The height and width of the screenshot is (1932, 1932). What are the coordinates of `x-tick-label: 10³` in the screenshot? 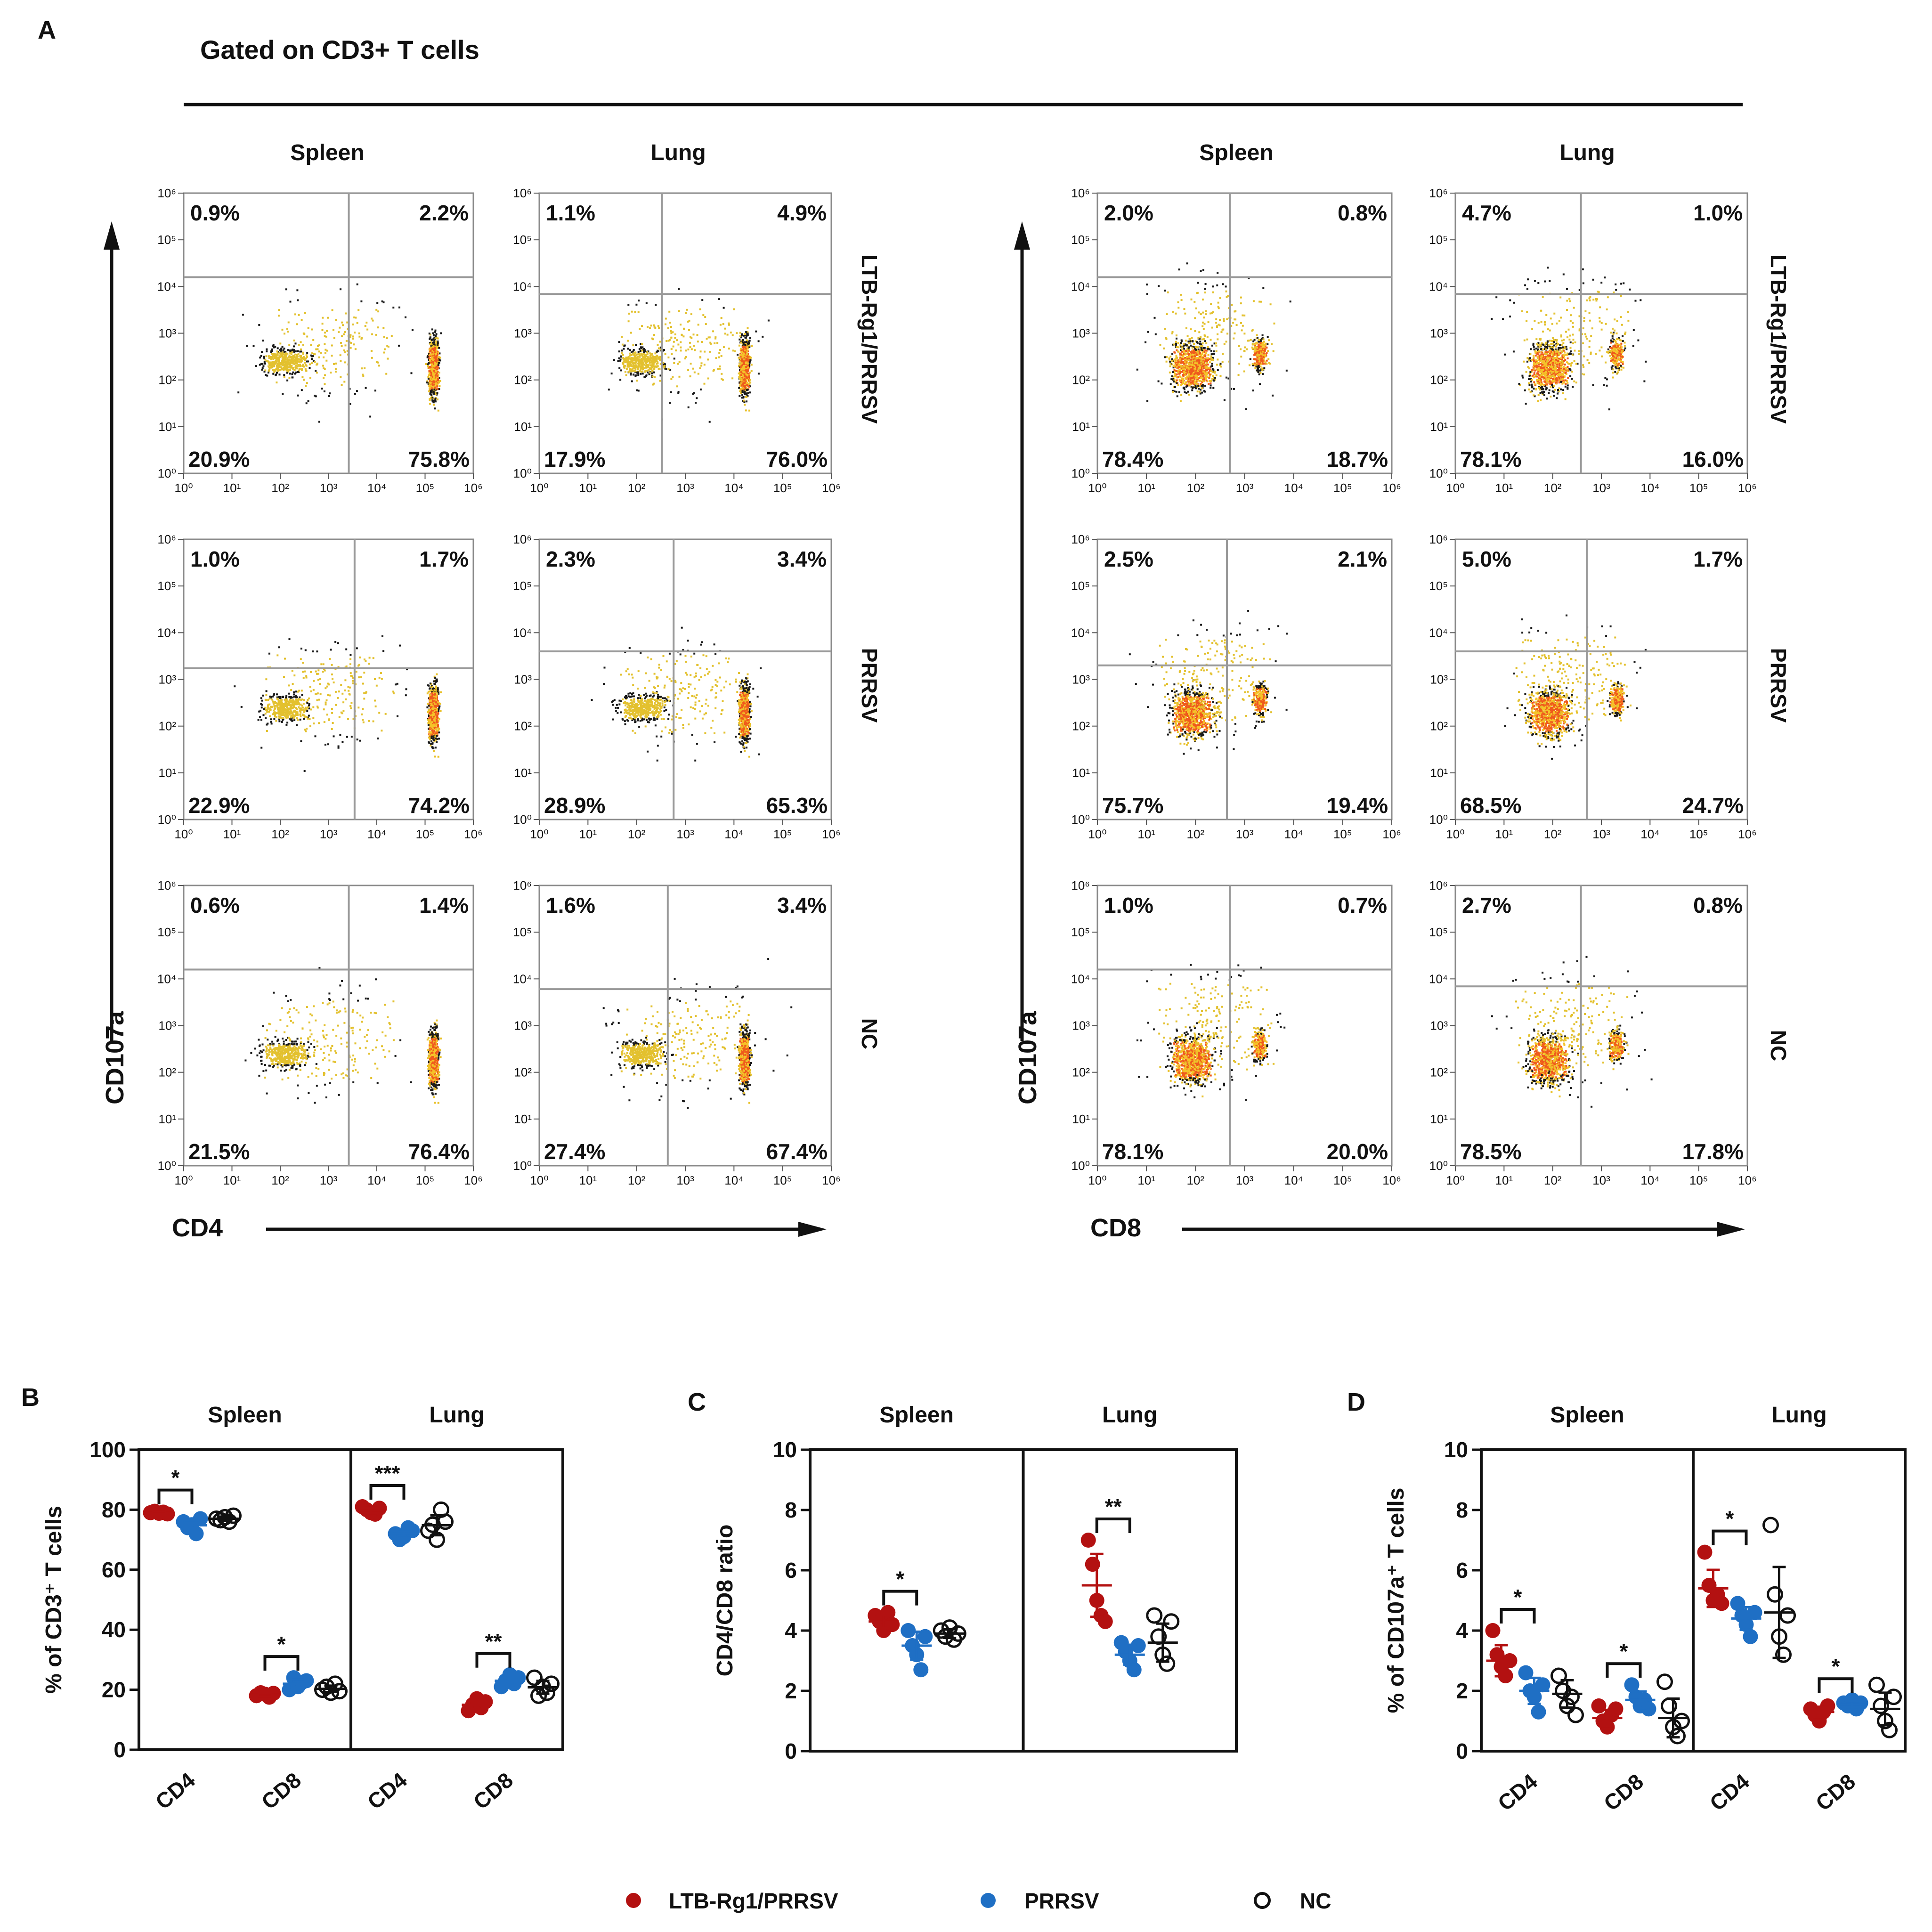 It's located at (329, 488).